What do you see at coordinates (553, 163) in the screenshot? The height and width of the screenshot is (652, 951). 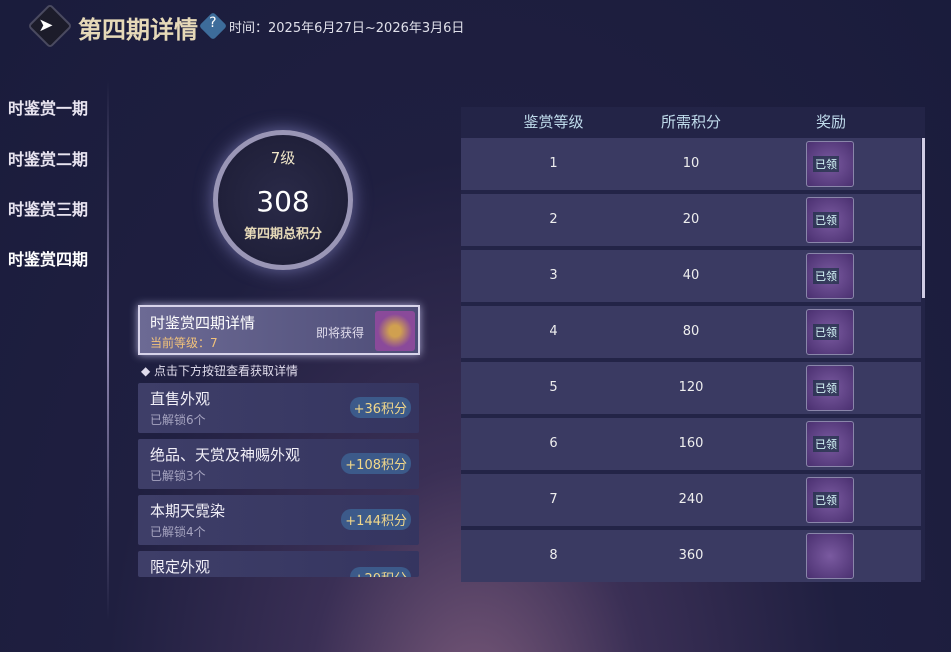 I see `row-level: 1` at bounding box center [553, 163].